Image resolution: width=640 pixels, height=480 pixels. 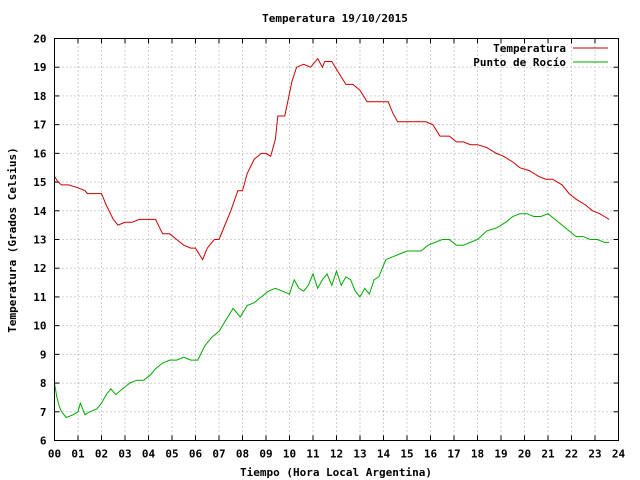 I want to click on x-tick-label: 09, so click(x=265, y=454).